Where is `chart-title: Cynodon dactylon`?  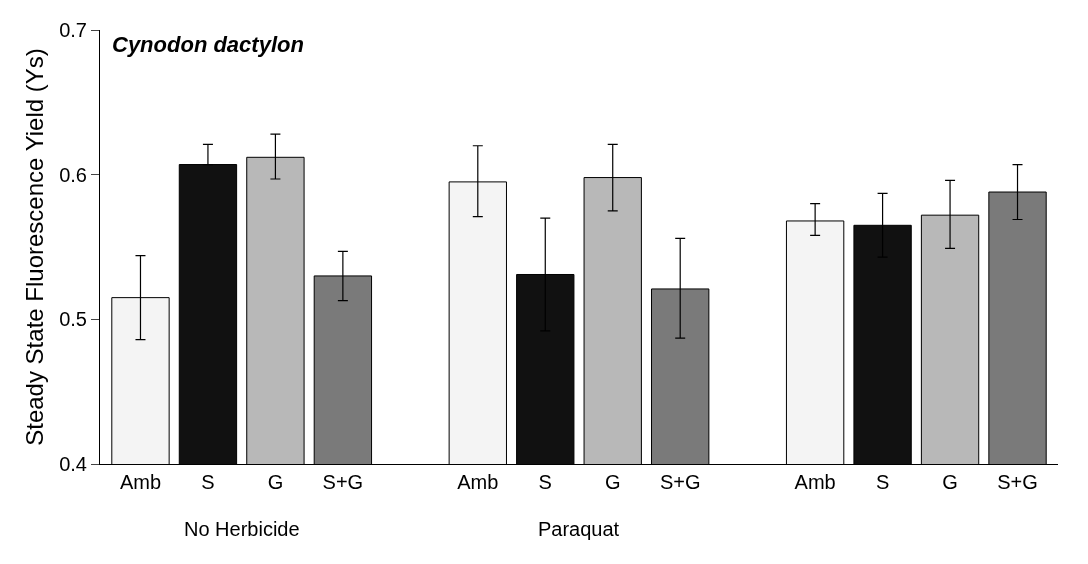 chart-title: Cynodon dactylon is located at coordinates (208, 44).